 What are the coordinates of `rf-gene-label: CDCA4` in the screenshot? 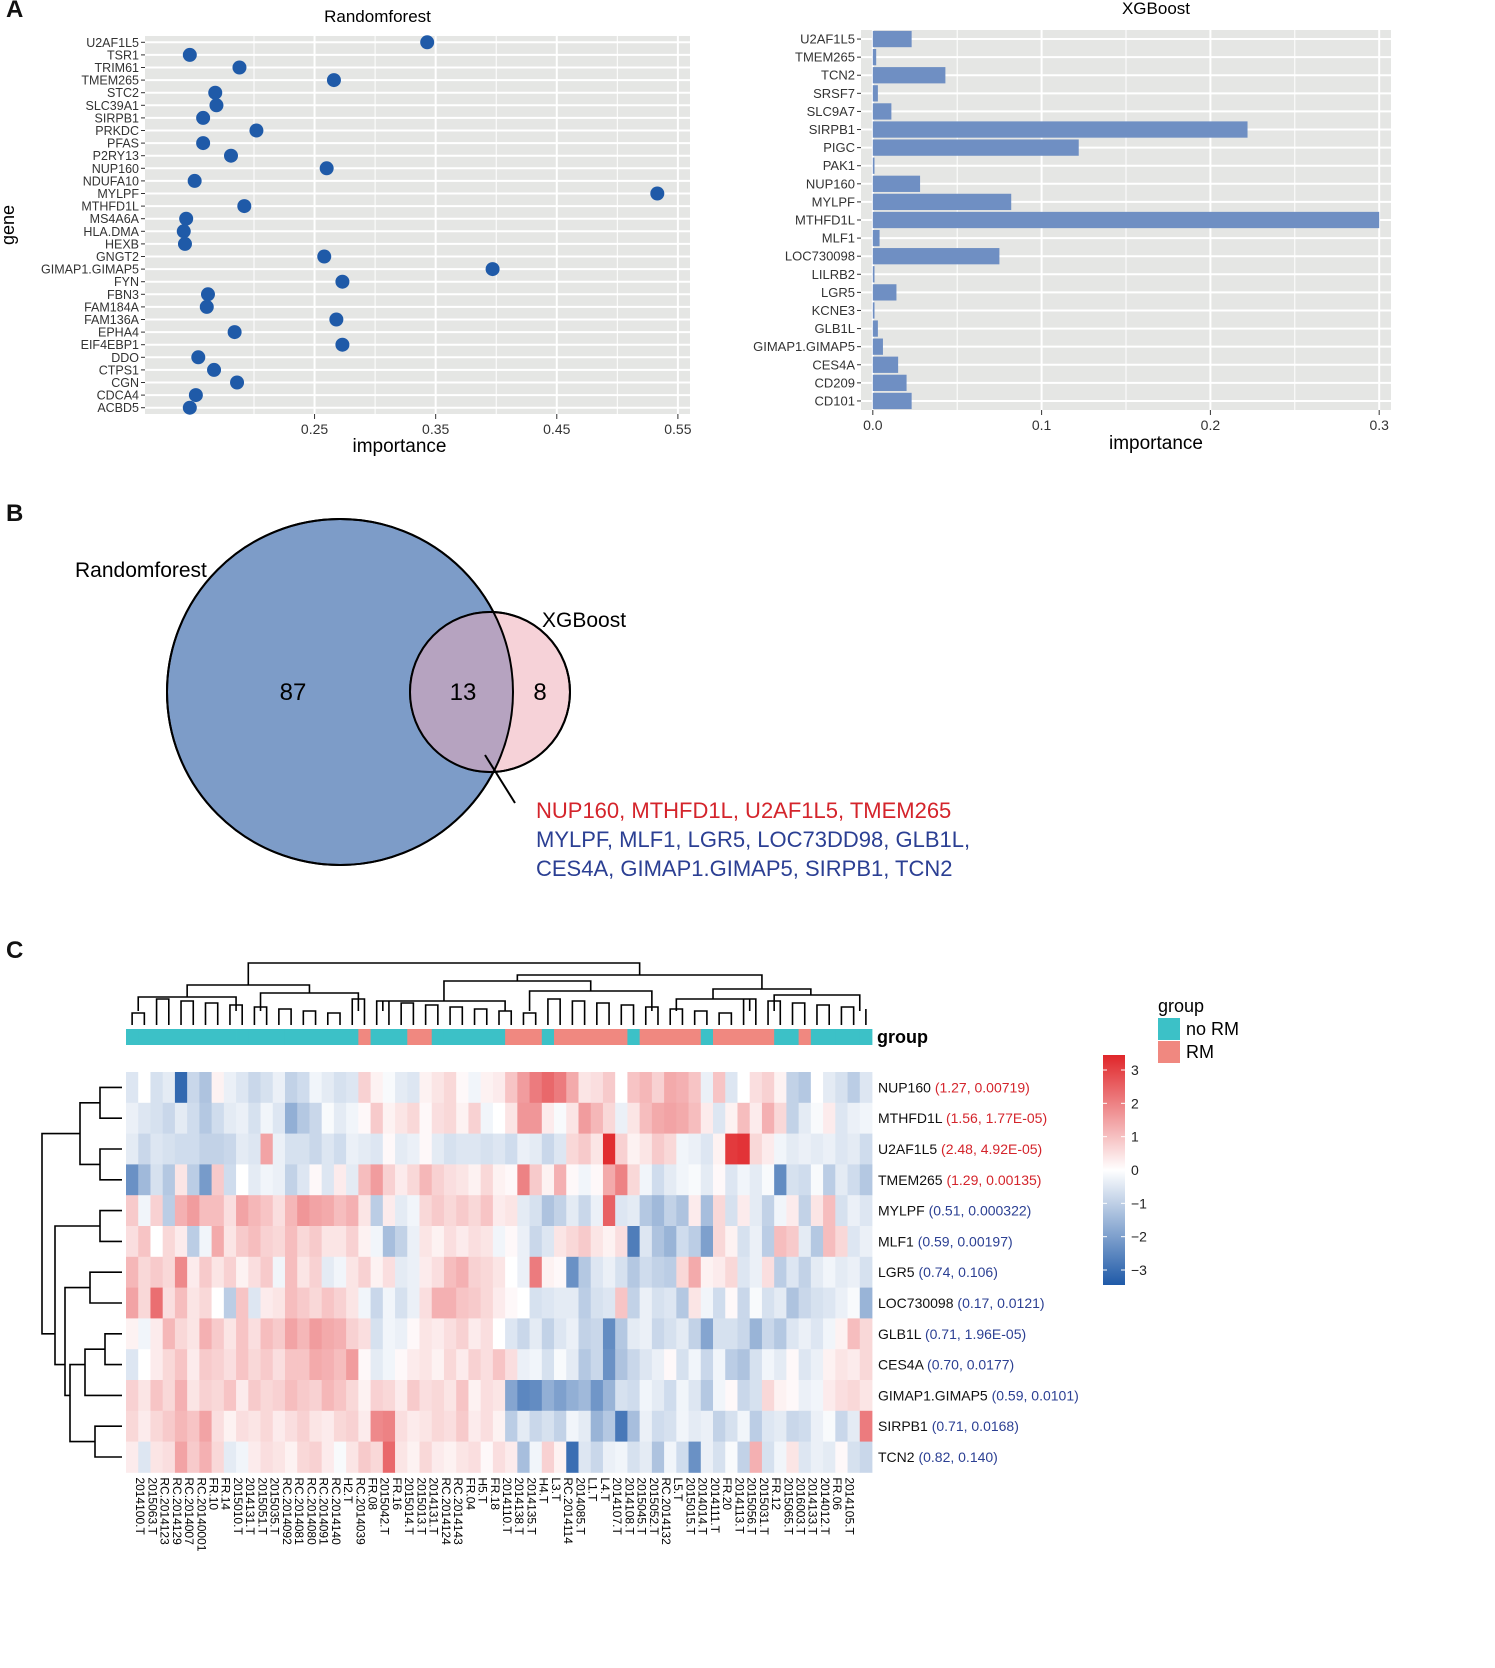 It's located at (118, 396).